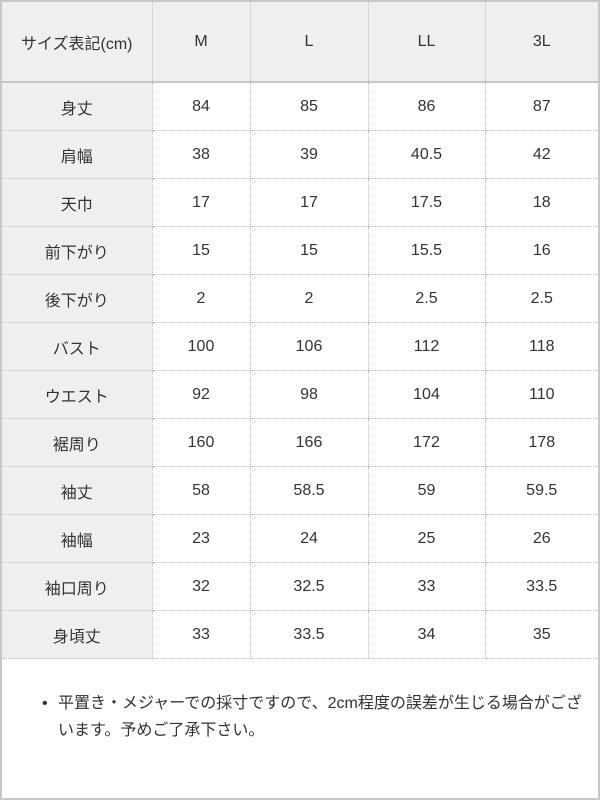 The width and height of the screenshot is (600, 800). What do you see at coordinates (426, 538) in the screenshot?
I see `table-cell: 25` at bounding box center [426, 538].